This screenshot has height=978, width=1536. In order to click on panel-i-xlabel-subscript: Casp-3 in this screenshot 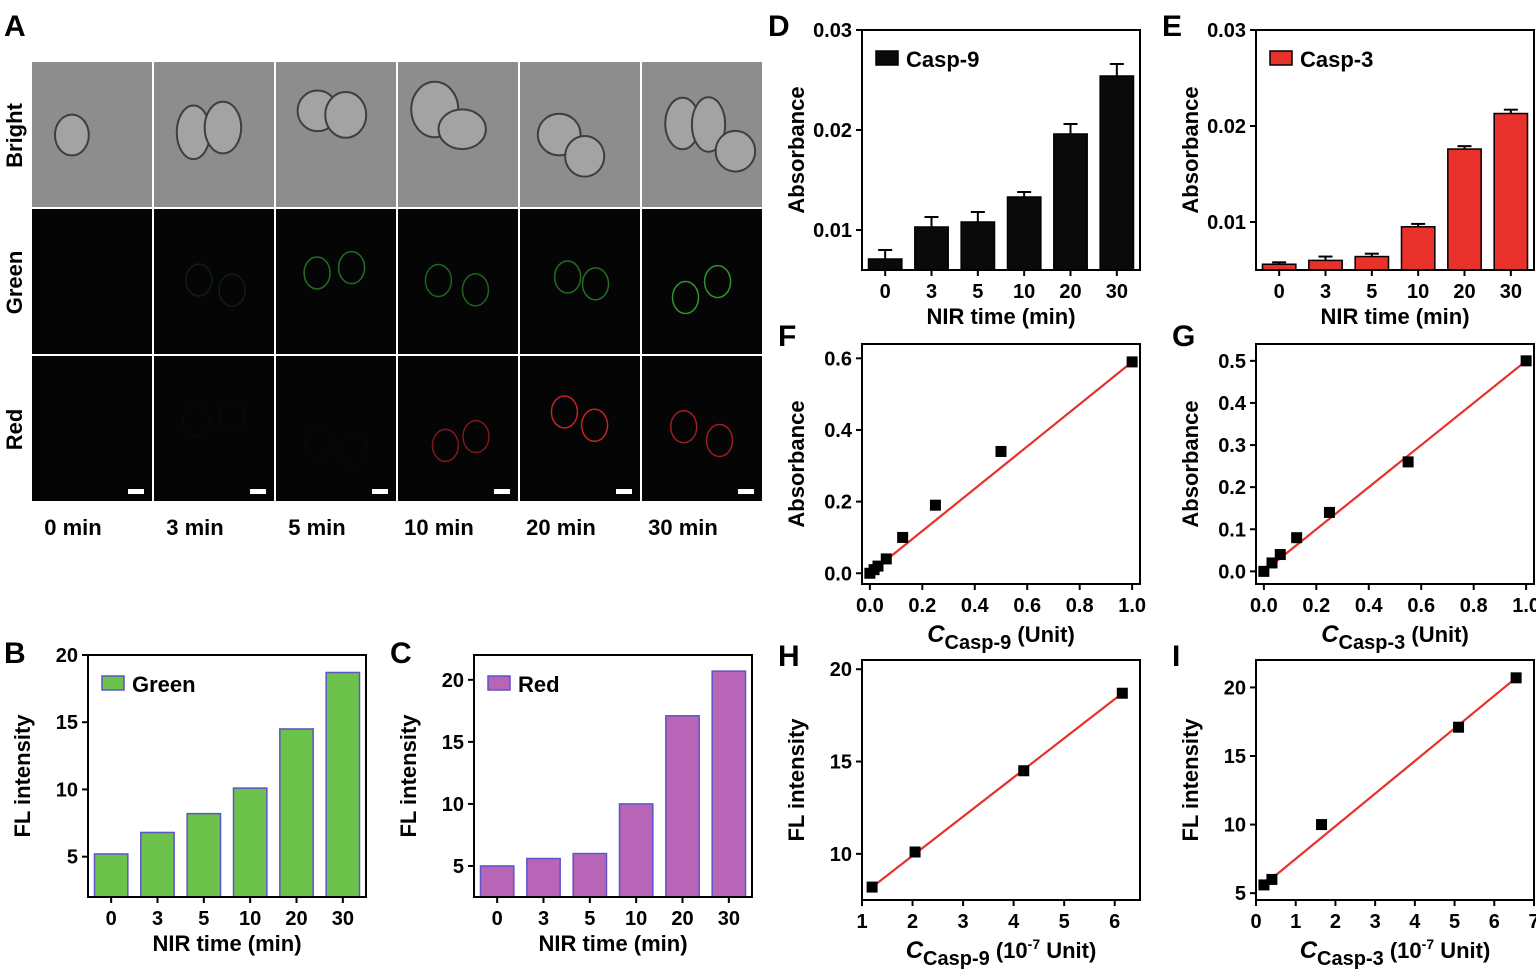, I will do `click(1350, 959)`.